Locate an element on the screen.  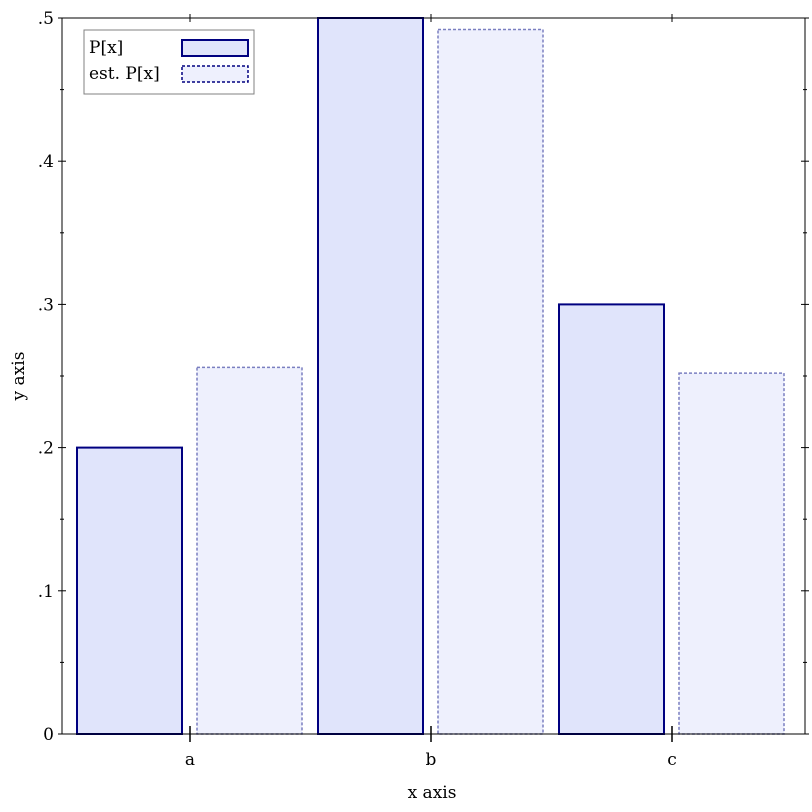
legend: P[x] est. P[x] is located at coordinates (169, 62).